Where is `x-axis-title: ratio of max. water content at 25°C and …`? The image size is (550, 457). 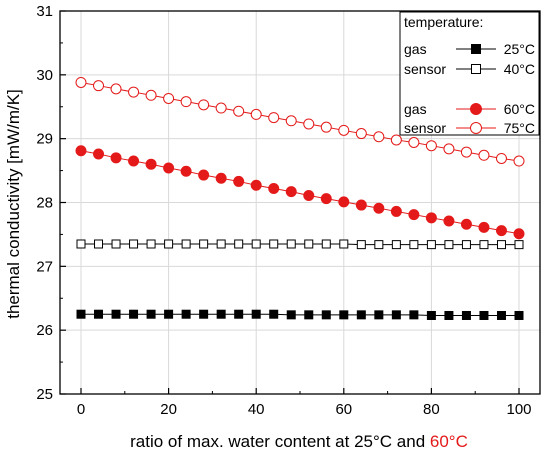
x-axis-title: ratio of max. water content at 25°C and … is located at coordinates (299, 441).